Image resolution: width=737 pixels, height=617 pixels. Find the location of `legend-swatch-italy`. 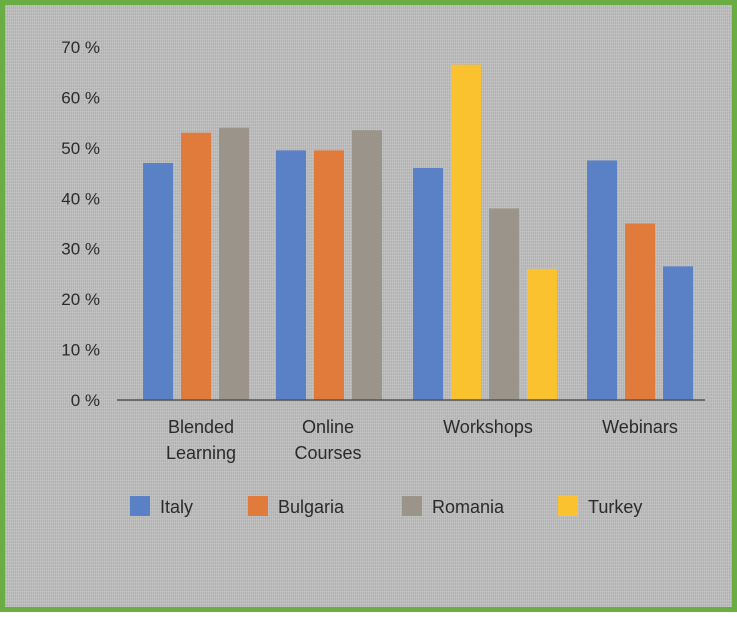

legend-swatch-italy is located at coordinates (140, 506).